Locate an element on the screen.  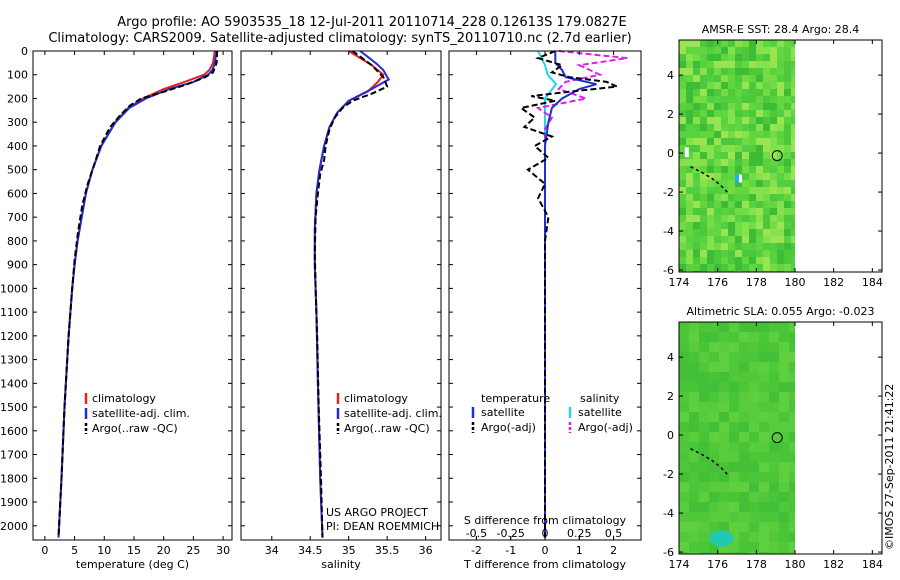
x-tick-label: 34 is located at coordinates (272, 550).